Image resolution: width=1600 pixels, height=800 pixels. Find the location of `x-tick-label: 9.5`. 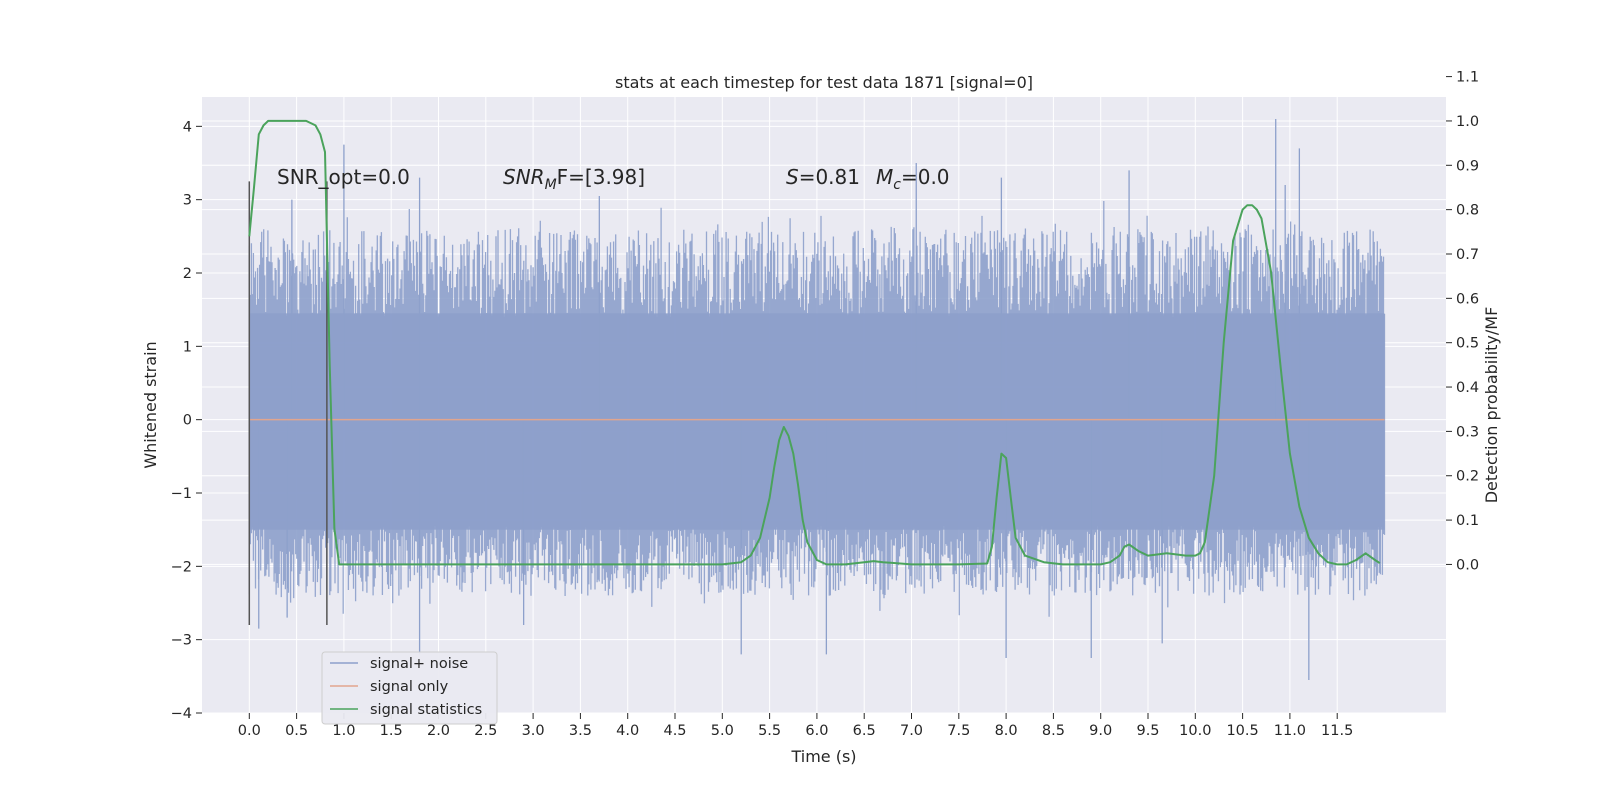

x-tick-label: 9.5 is located at coordinates (1147, 731).